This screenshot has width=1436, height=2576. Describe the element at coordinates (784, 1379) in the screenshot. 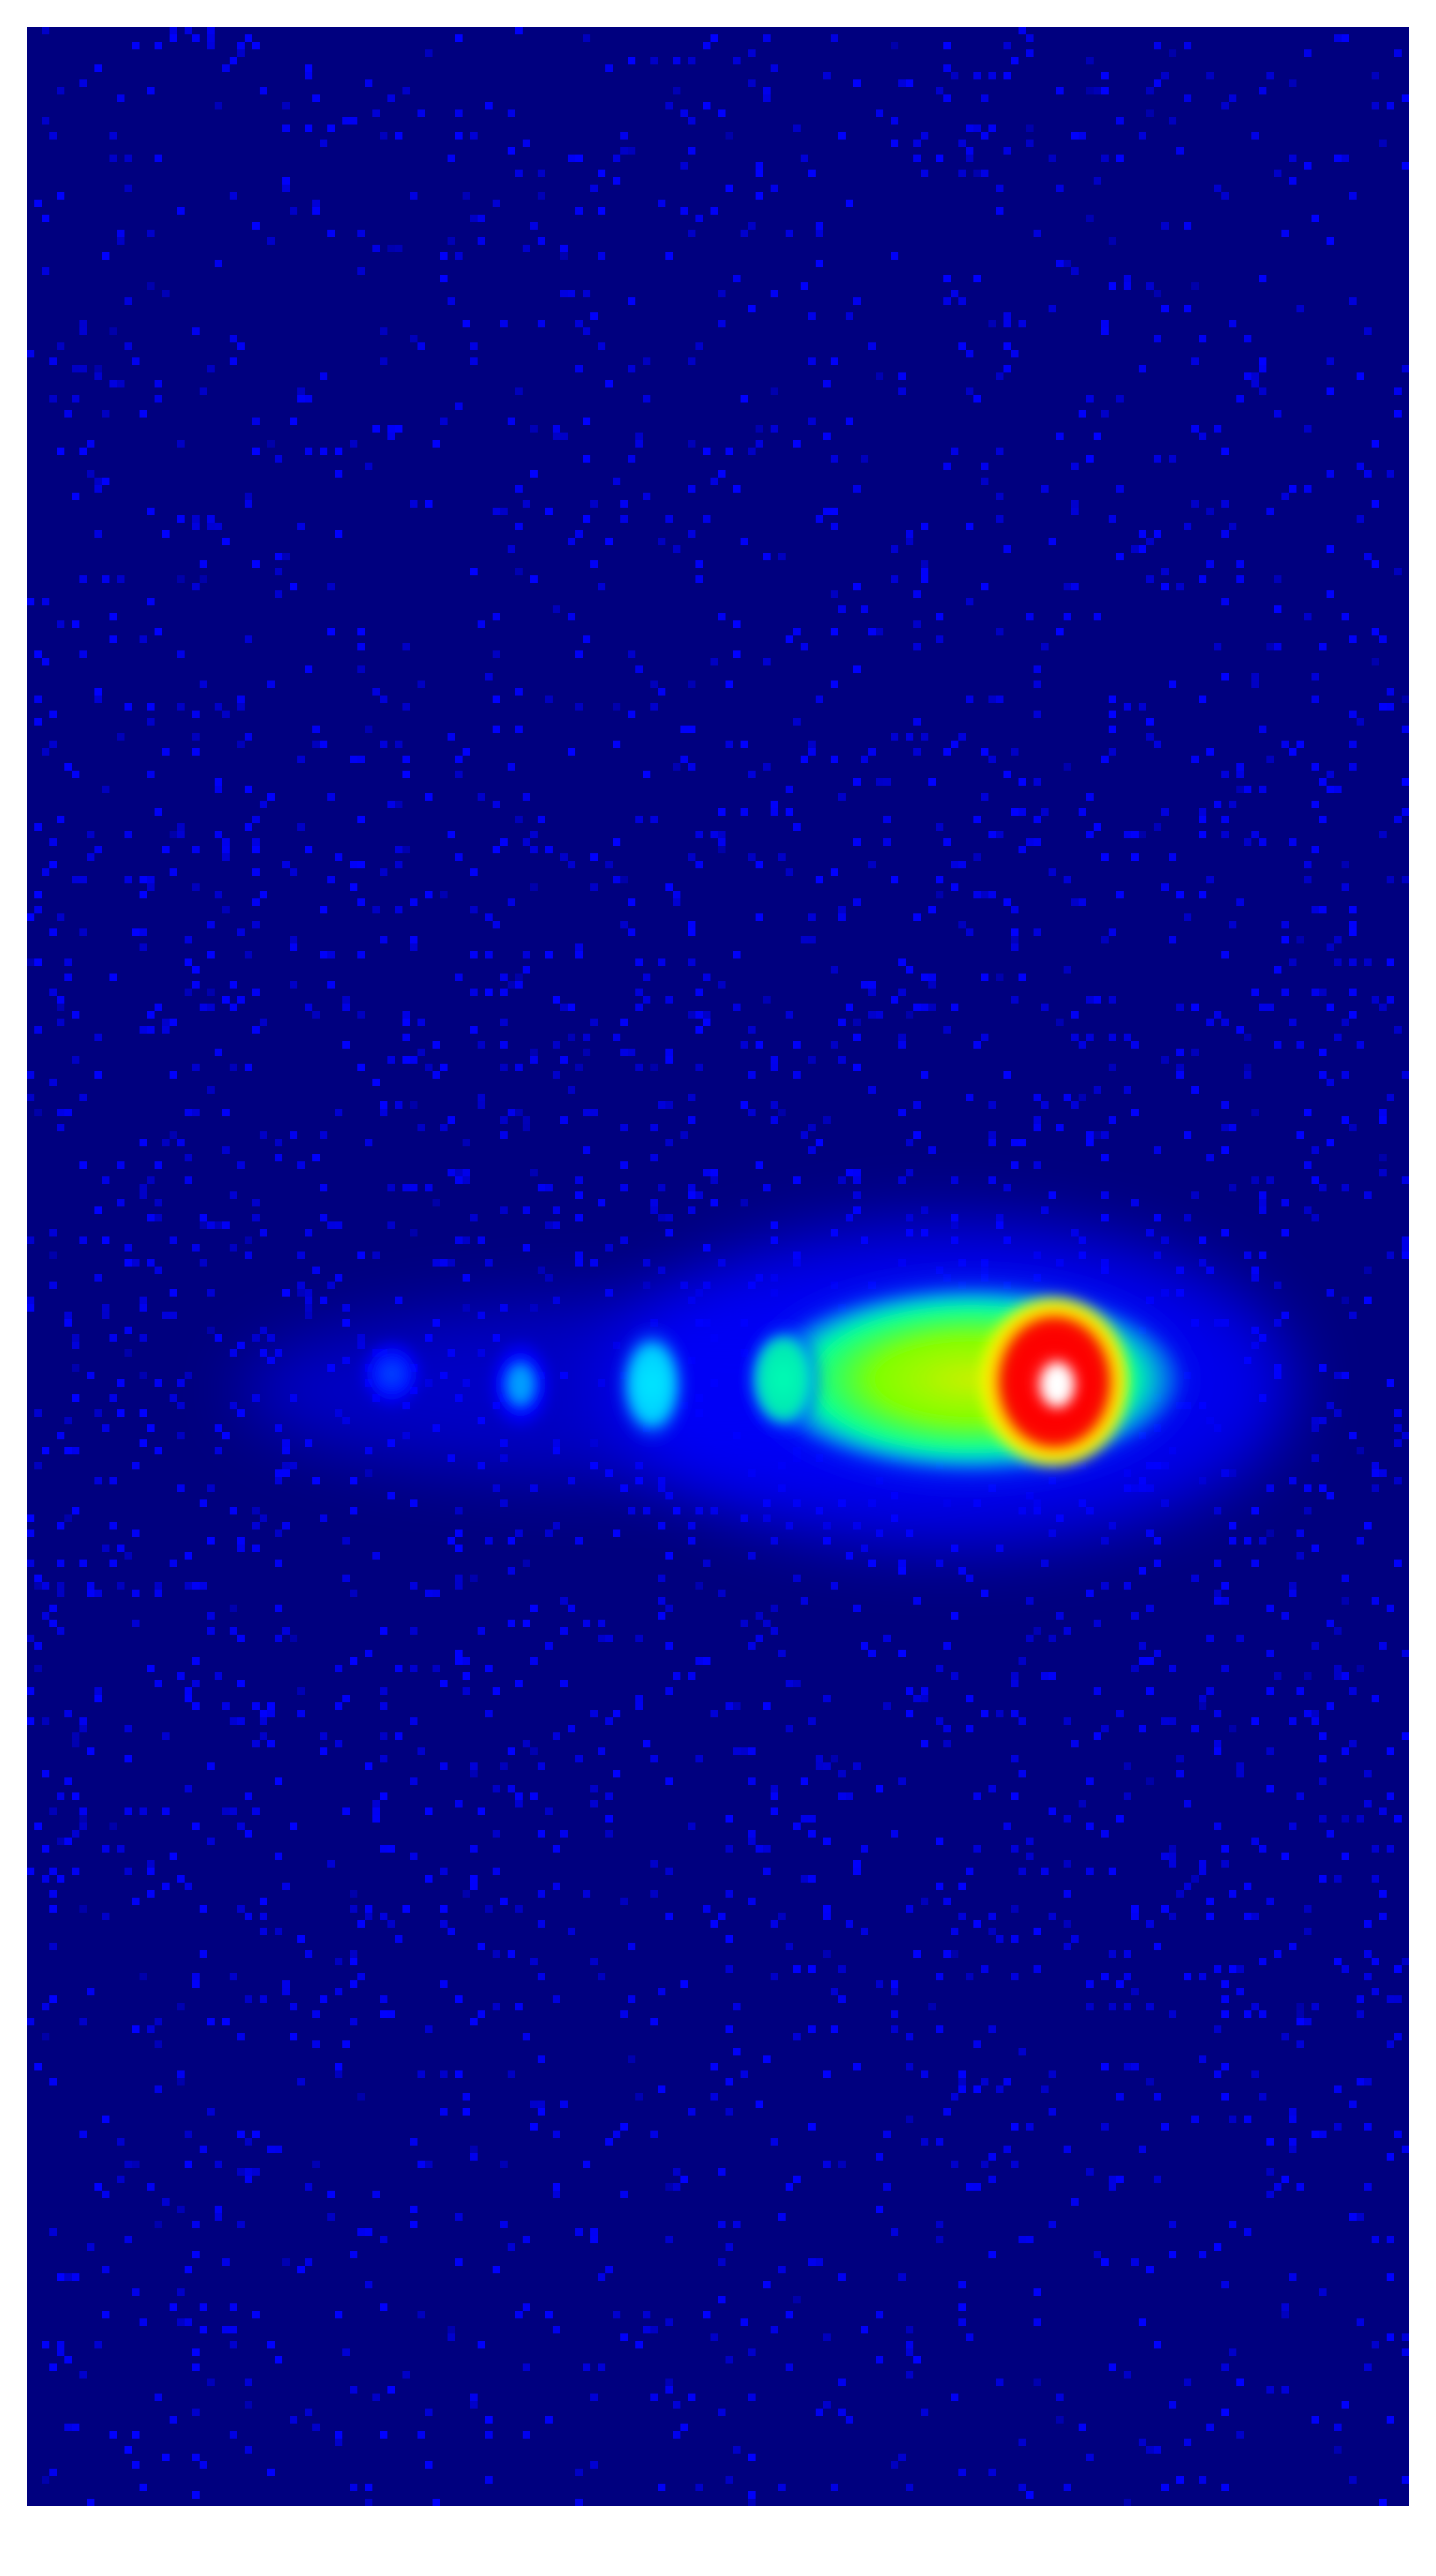

I see `side-lobe-1-core` at that location.